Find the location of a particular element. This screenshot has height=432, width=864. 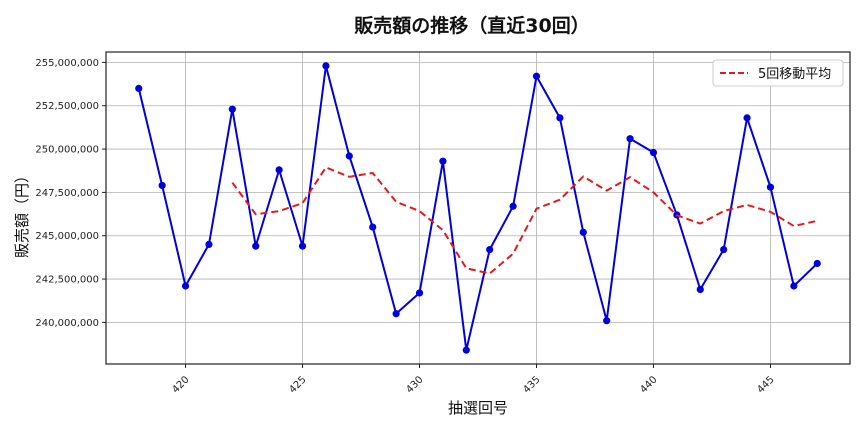

y-tick-label: 242,500,000 is located at coordinates (67, 280).